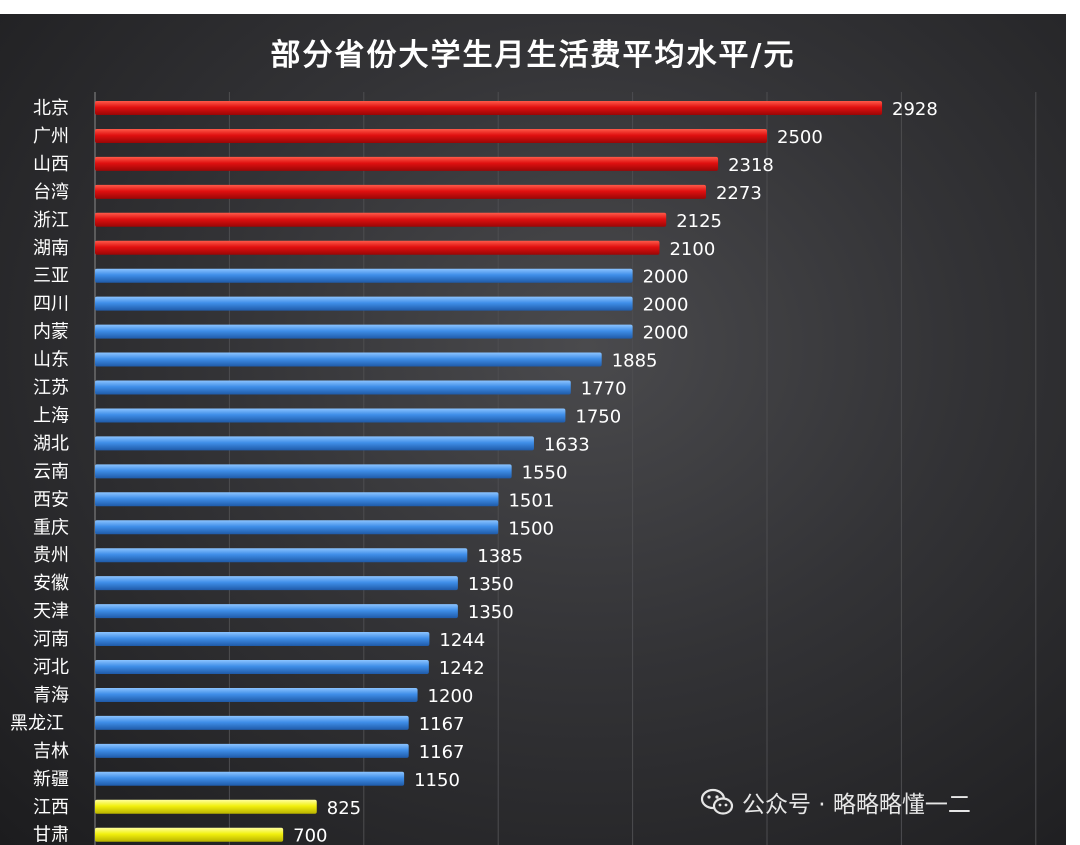 The image size is (1080, 845). I want to click on category-label: 青海, so click(51, 695).